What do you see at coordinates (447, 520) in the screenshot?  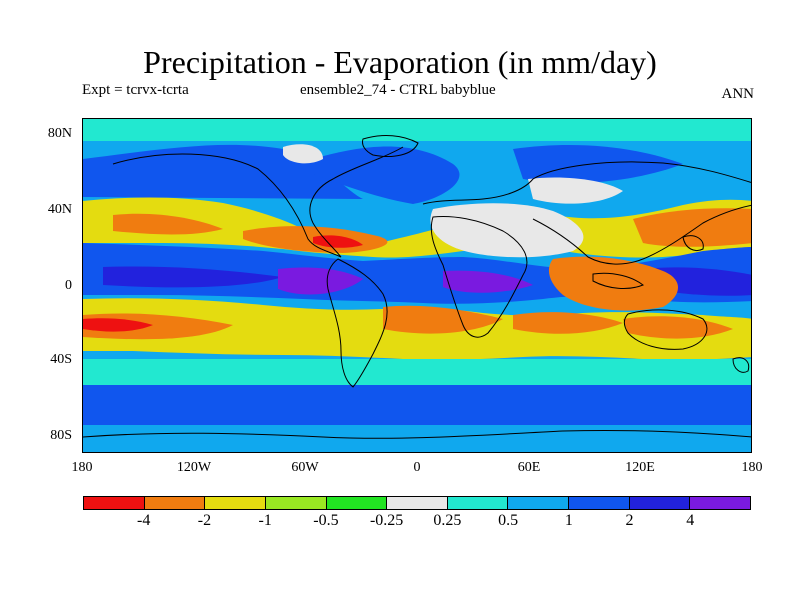 I see `legend-label: 0.25` at bounding box center [447, 520].